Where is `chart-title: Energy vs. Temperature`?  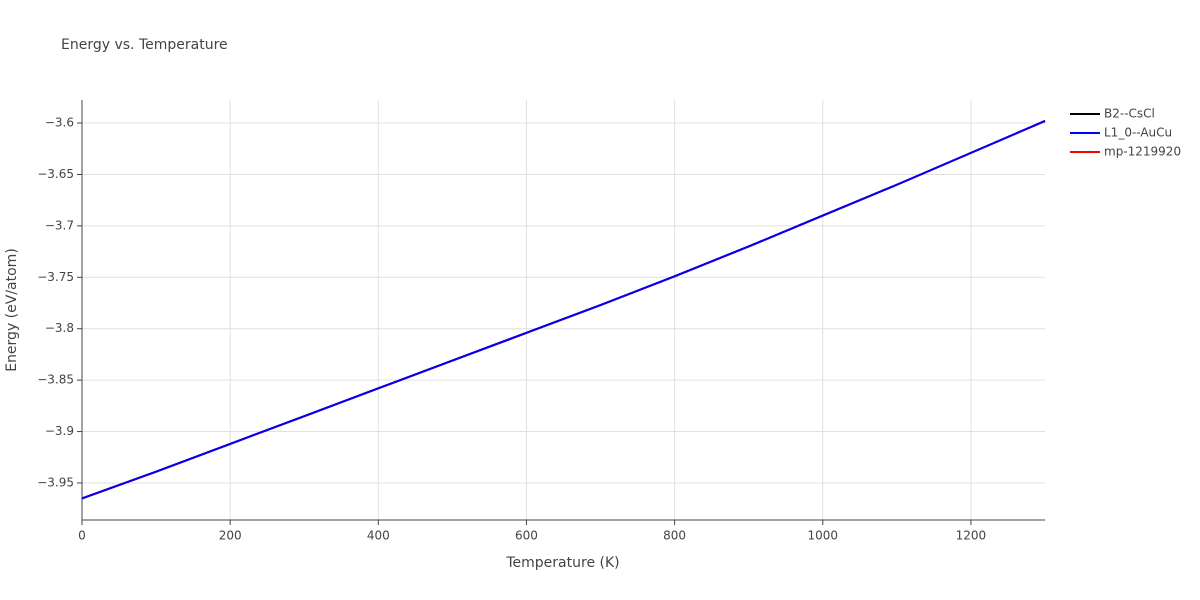
chart-title: Energy vs. Temperature is located at coordinates (144, 45).